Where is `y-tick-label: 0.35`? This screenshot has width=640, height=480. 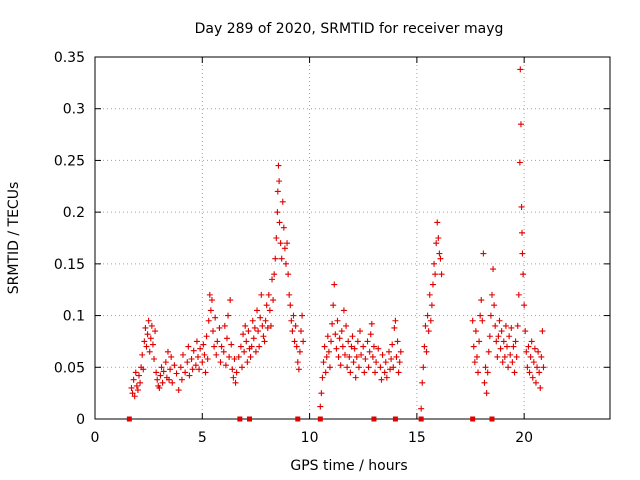
y-tick-label: 0.35 is located at coordinates (69, 58).